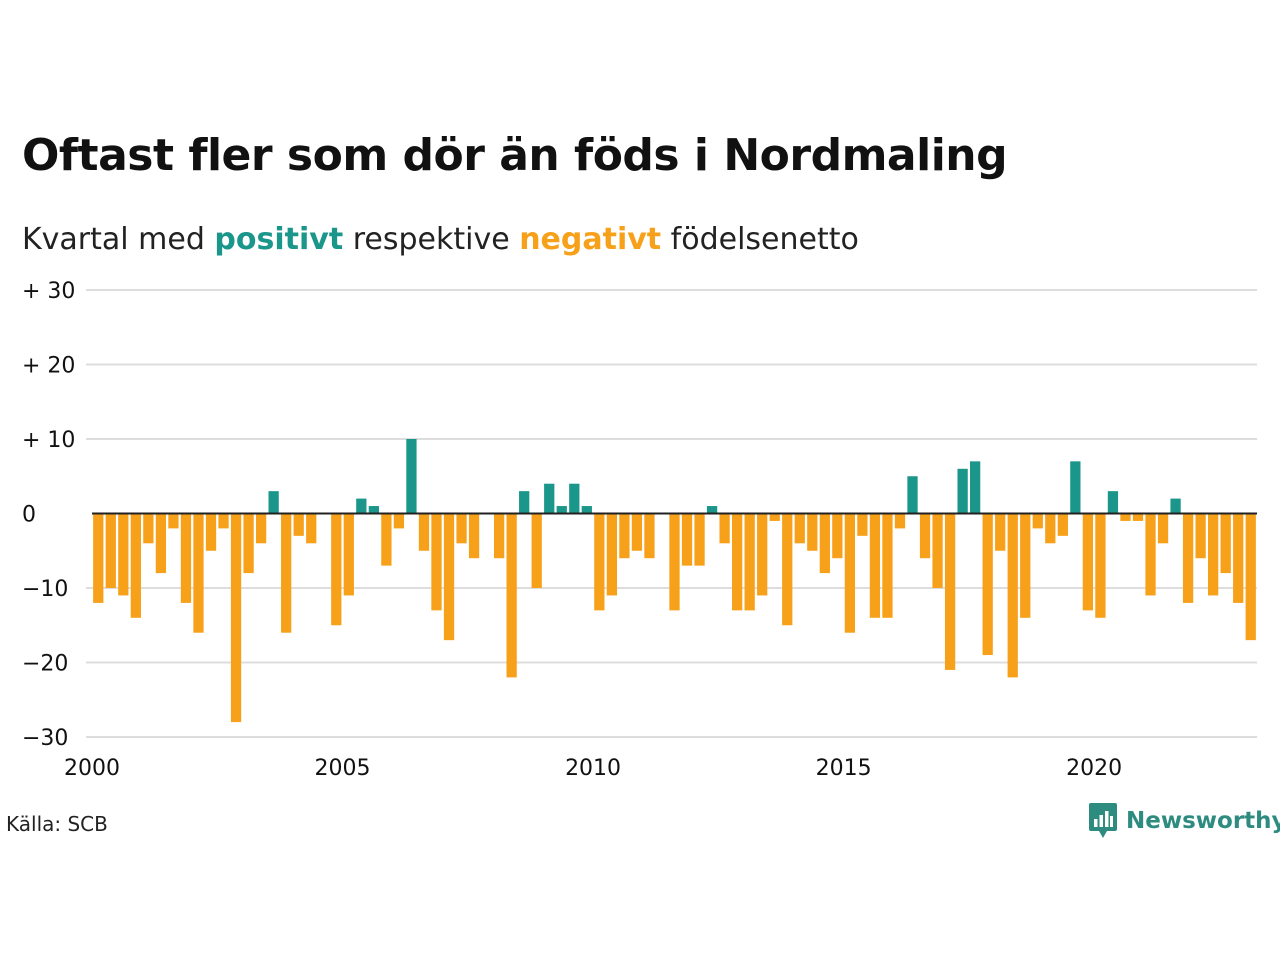  Describe the element at coordinates (45, 738) in the screenshot. I see `y-tick-label: −30` at that location.